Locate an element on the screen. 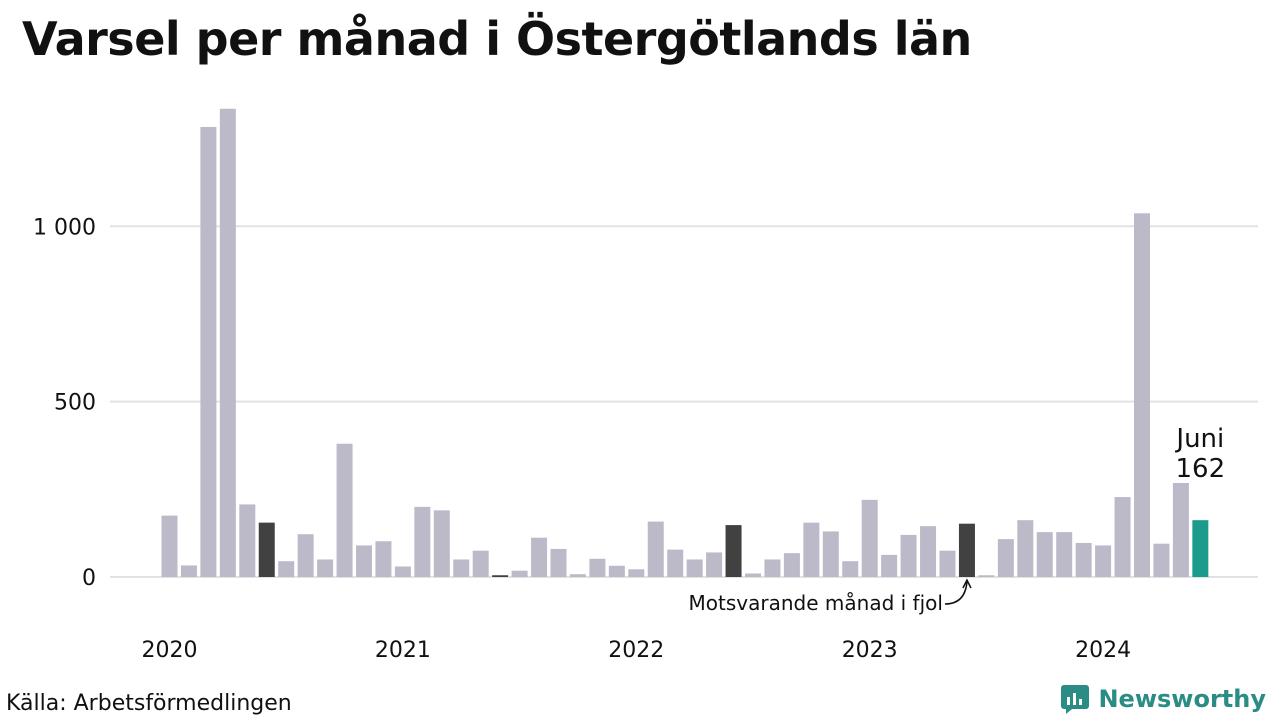  x-axis-ticks: 2020 2021 2022 2023 2024 is located at coordinates (637, 650).